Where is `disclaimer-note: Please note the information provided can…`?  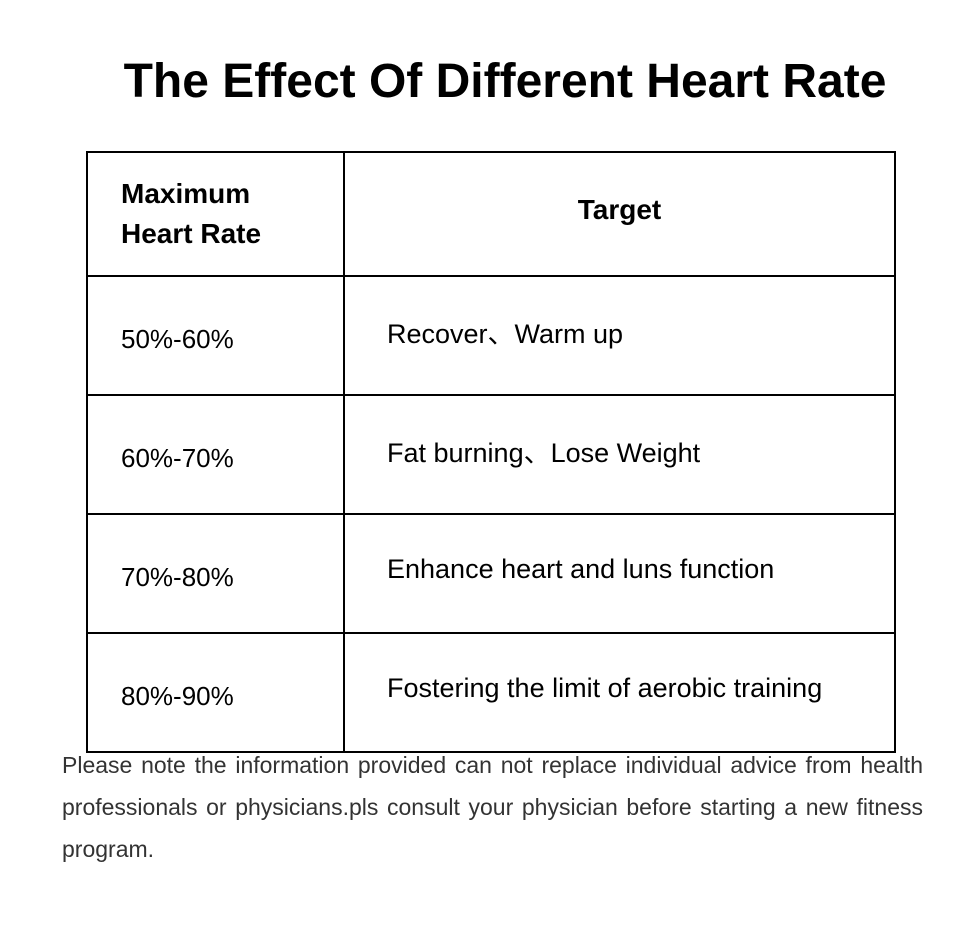
disclaimer-note: Please note the information provided can… is located at coordinates (492, 807).